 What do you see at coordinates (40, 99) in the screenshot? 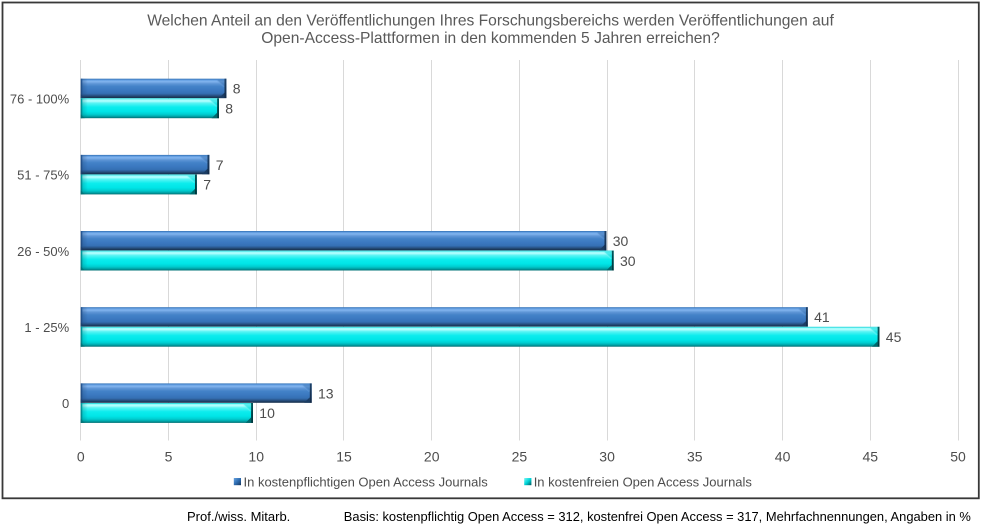
I see `svg-text: 76 - 100%` at bounding box center [40, 99].